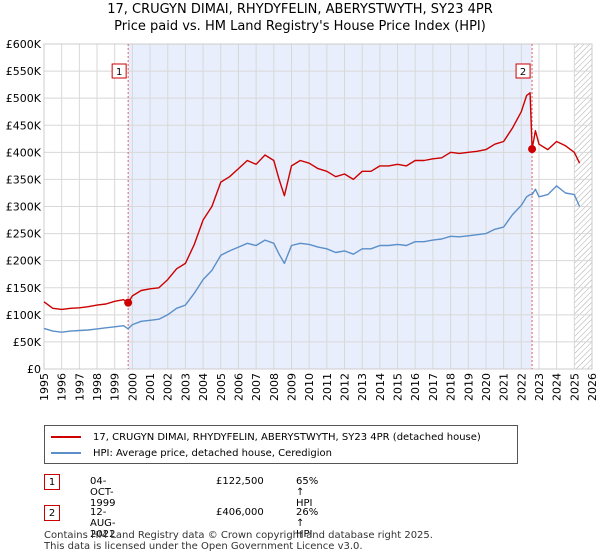 This screenshot has height=560, width=600. Describe the element at coordinates (221, 387) in the screenshot. I see `x-tick-label: 2005` at that location.